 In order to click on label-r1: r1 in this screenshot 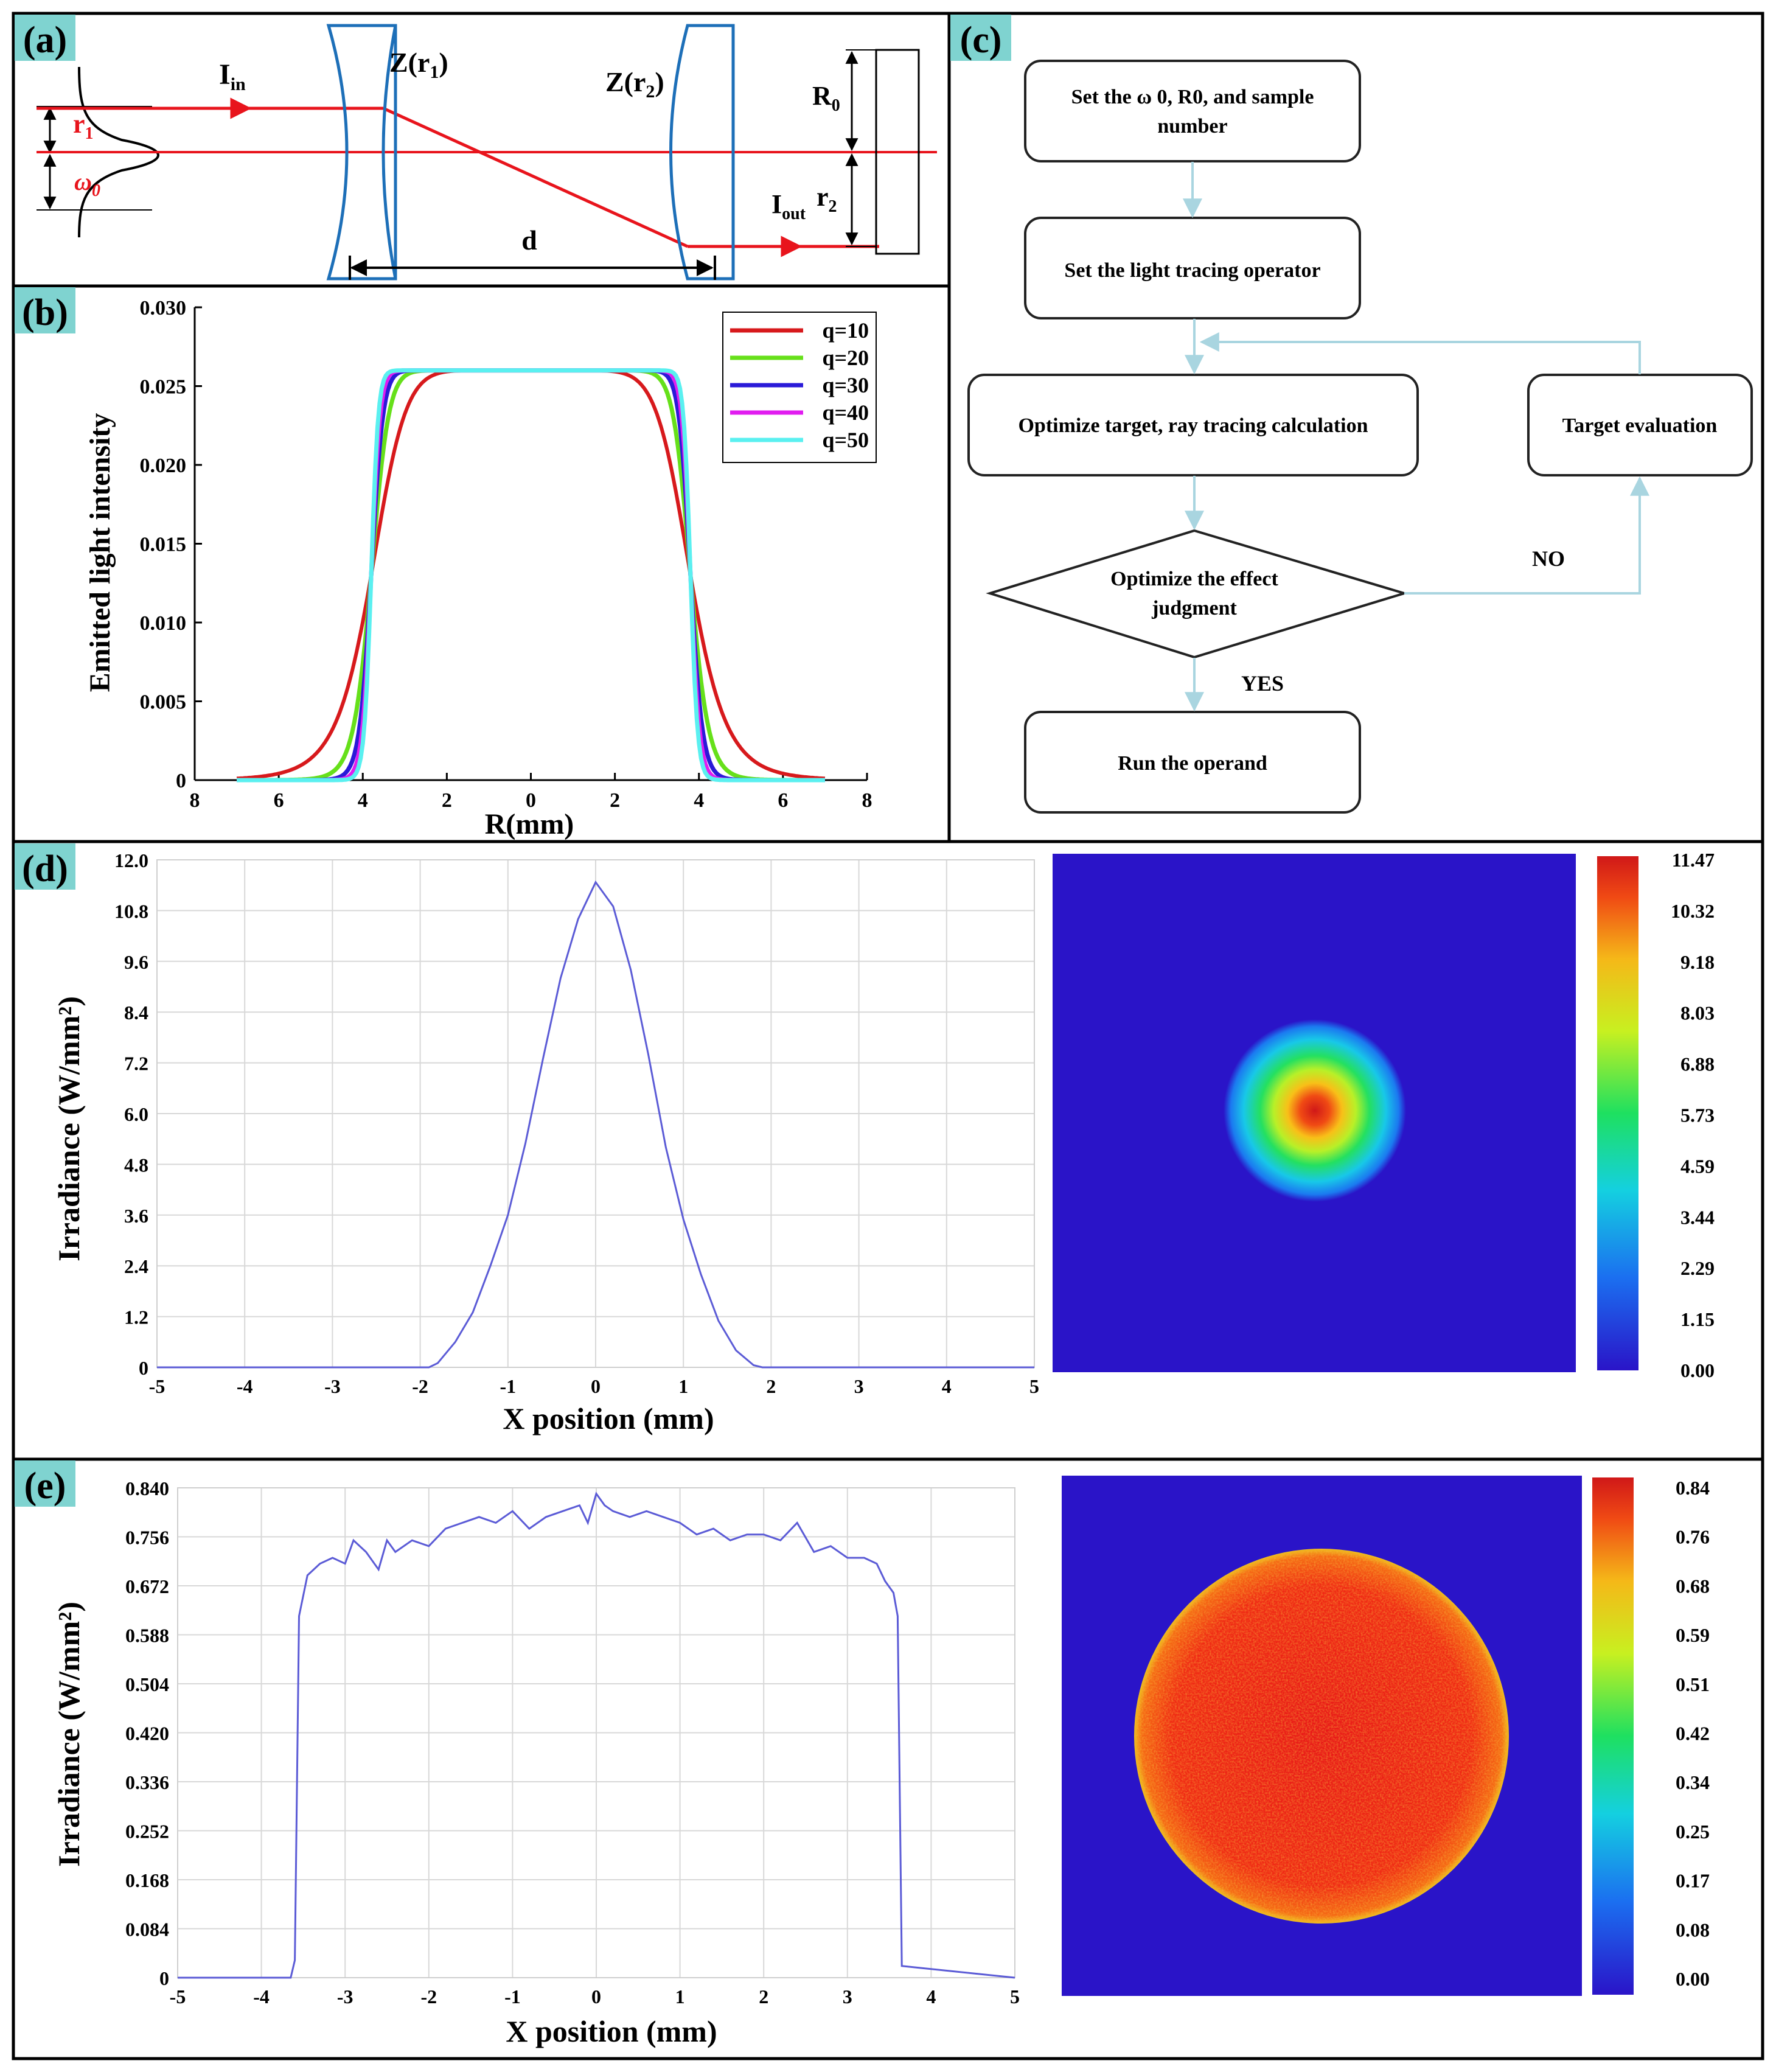, I will do `click(84, 126)`.